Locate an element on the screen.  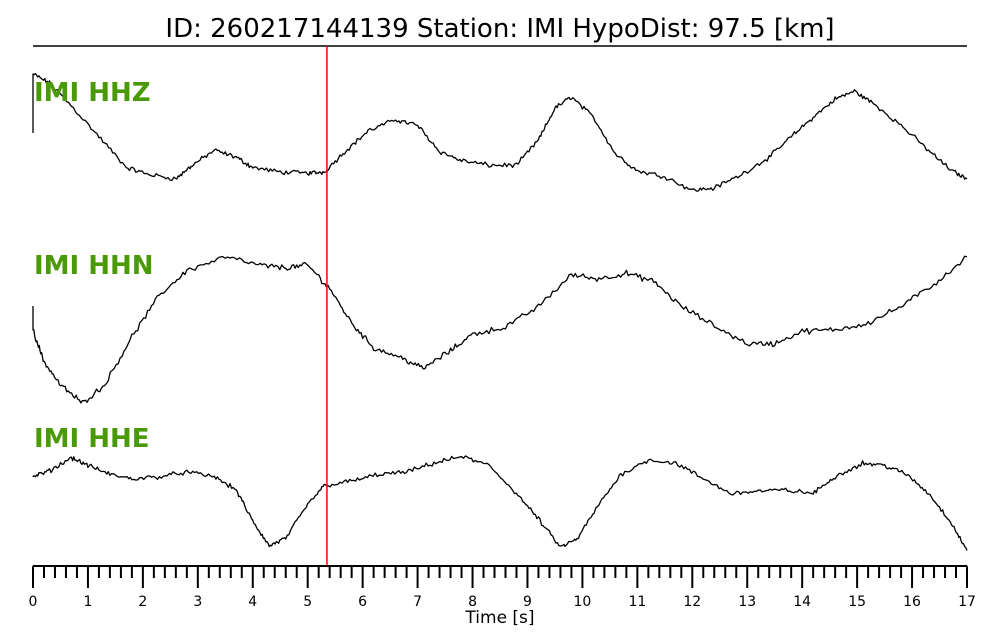
x-tick-label: 4 is located at coordinates (252, 602).